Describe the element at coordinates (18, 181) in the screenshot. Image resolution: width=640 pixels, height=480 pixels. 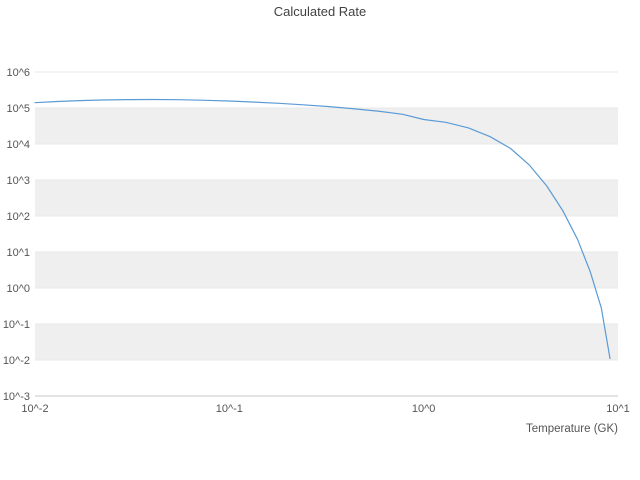
I see `y-tick-label: 10^3` at that location.